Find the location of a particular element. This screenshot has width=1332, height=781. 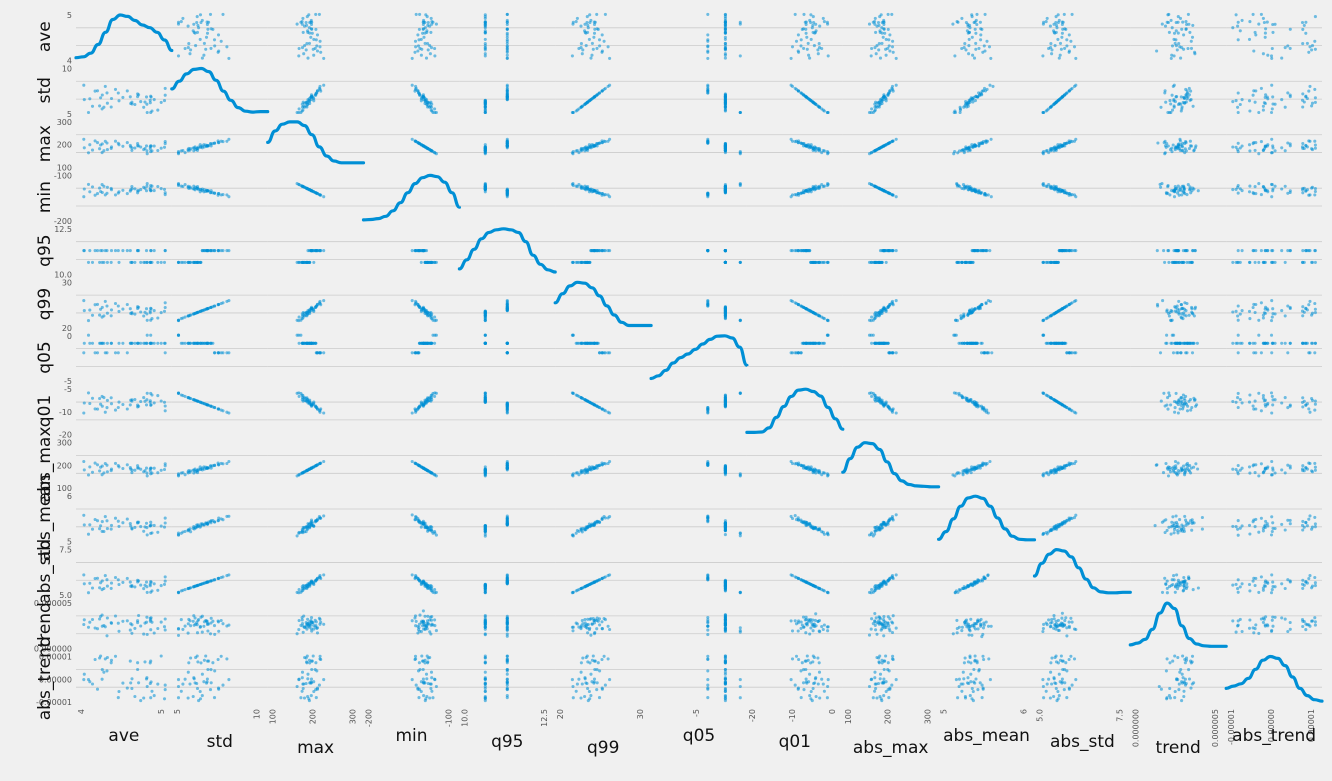

cell-q95-abs_std is located at coordinates (1082, 252).